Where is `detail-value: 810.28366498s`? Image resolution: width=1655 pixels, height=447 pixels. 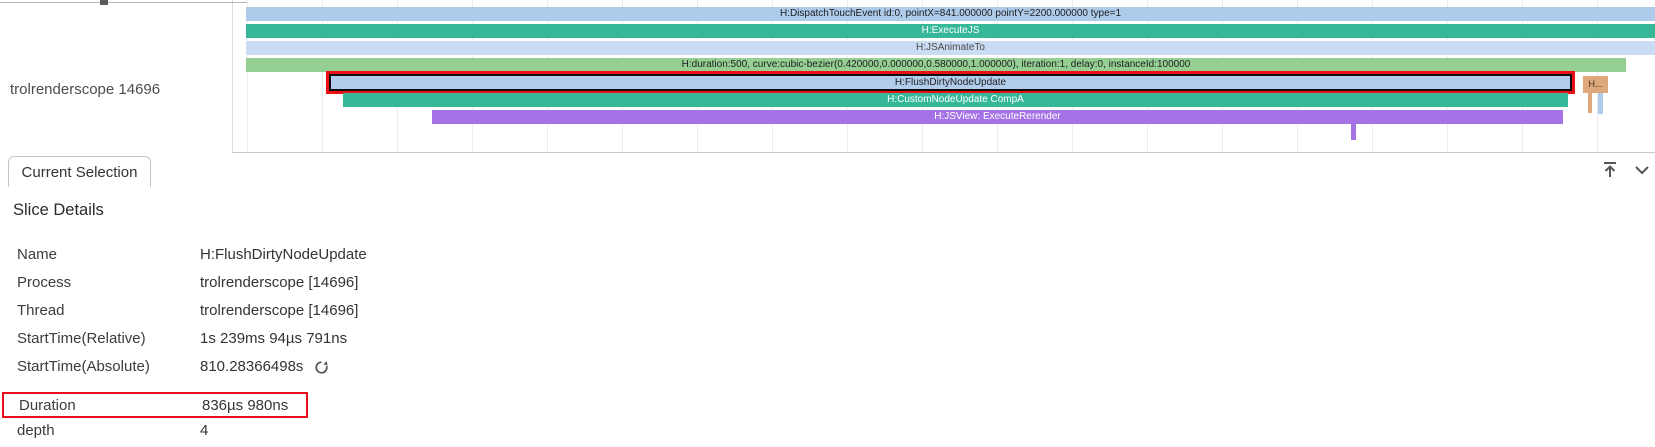 detail-value: 810.28366498s is located at coordinates (252, 366).